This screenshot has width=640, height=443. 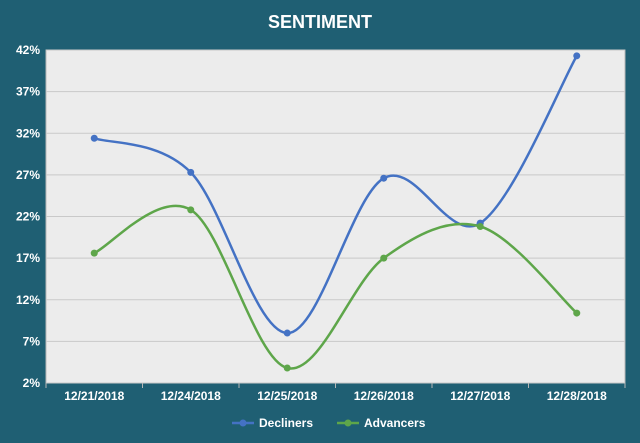 I want to click on legend: Decliners Advancers, so click(x=329, y=423).